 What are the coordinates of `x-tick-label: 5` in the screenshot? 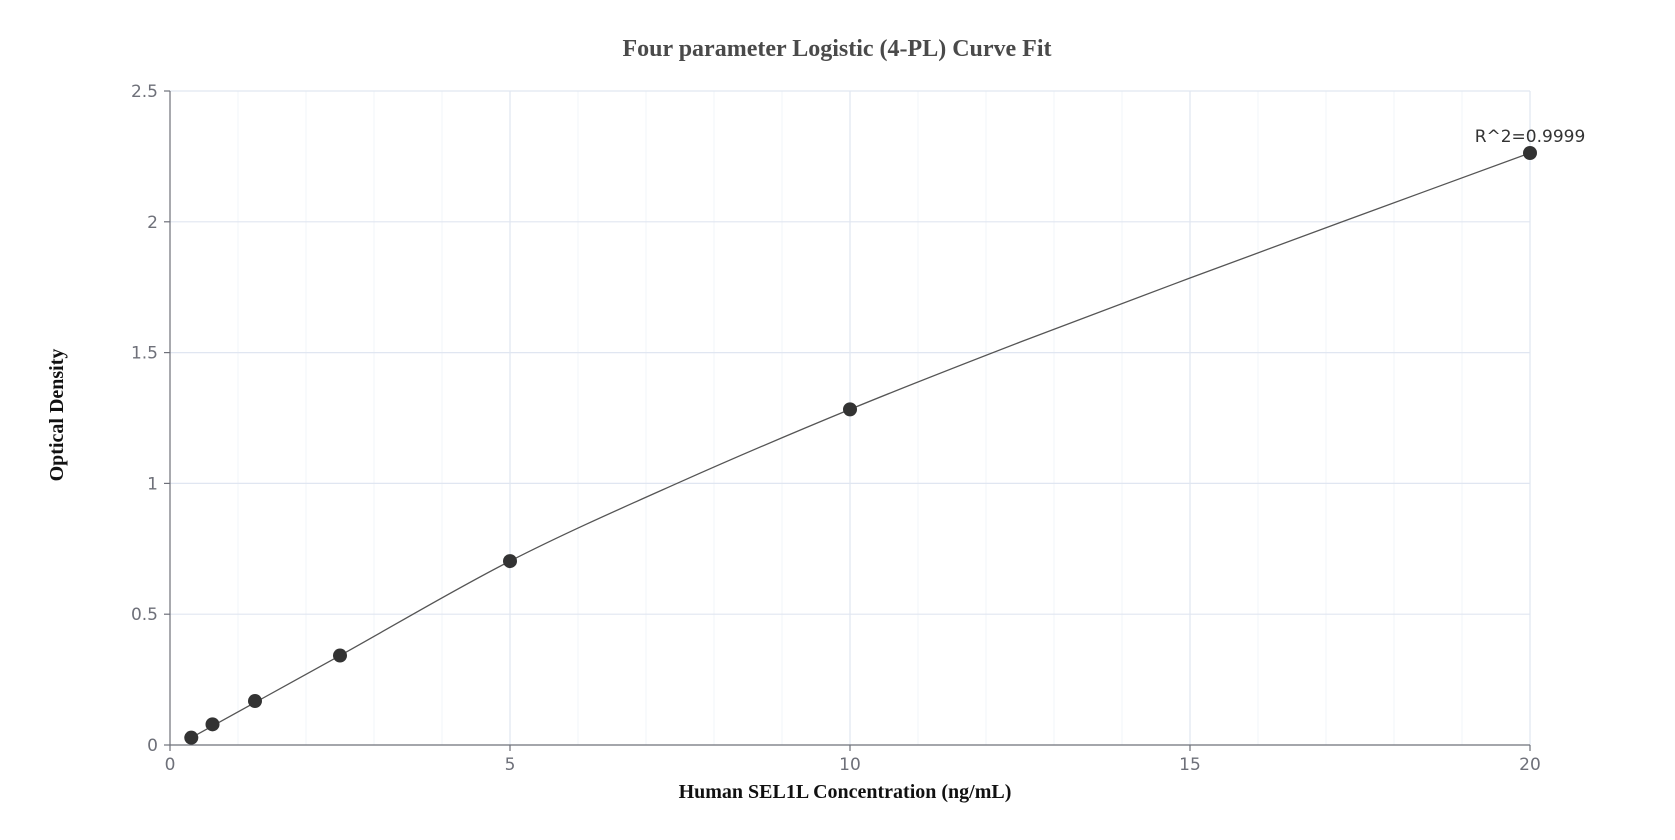 It's located at (510, 765).